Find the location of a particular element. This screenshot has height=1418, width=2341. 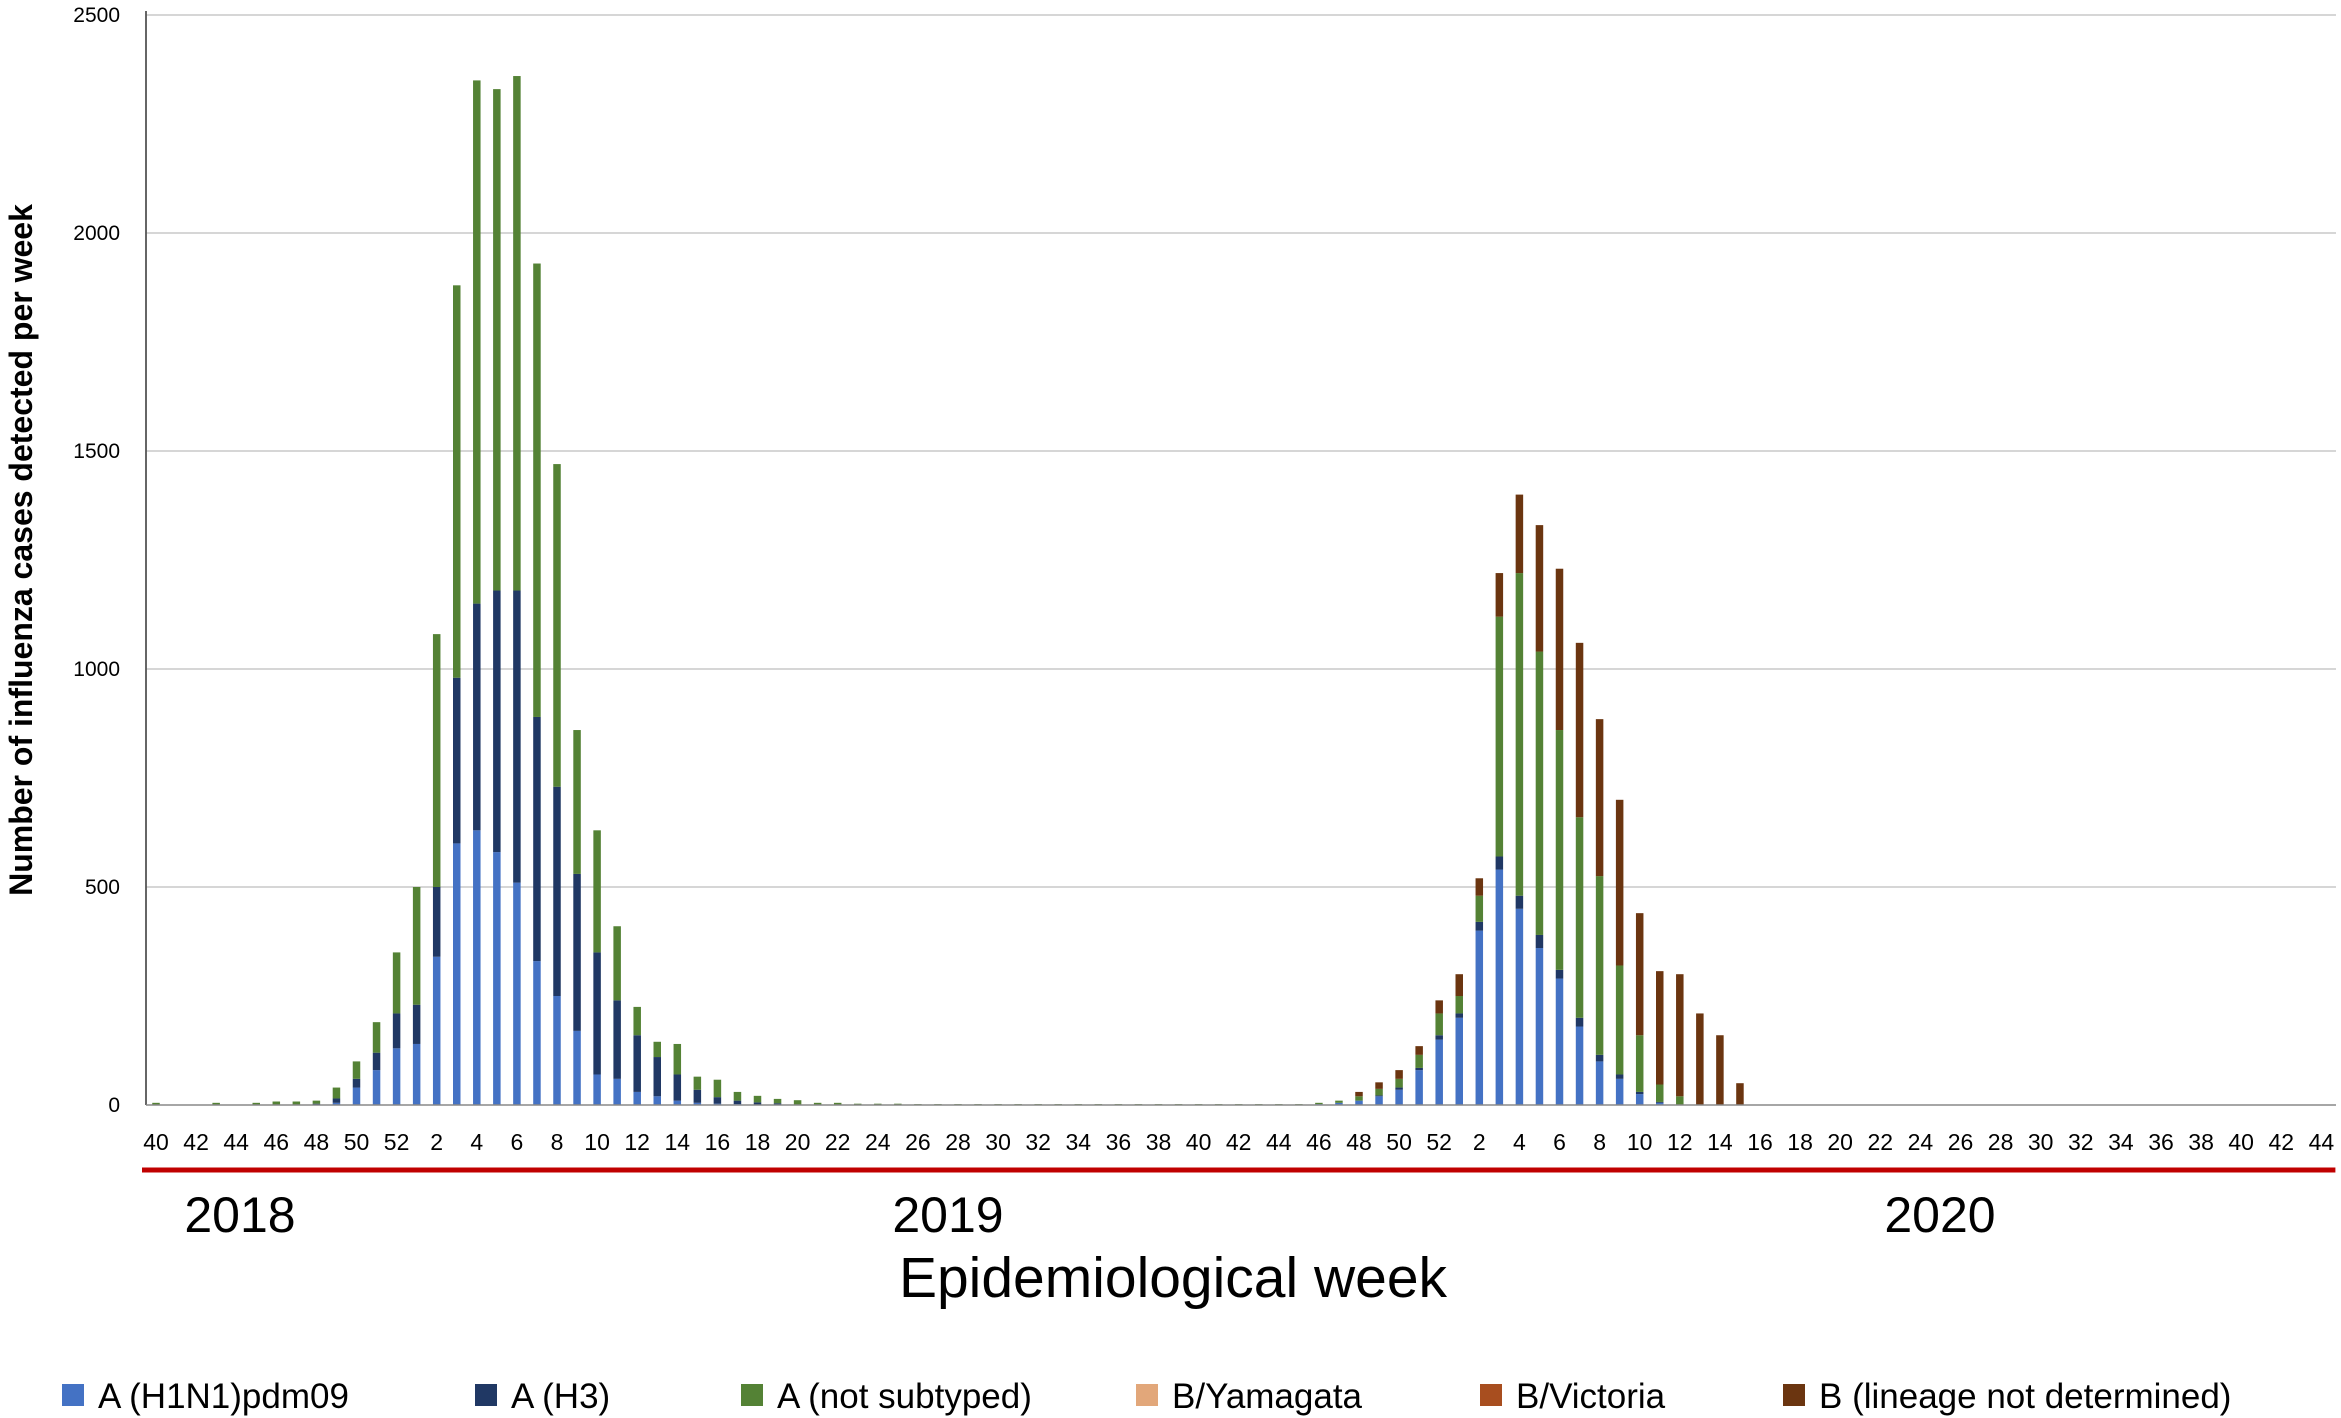

x-tick-label: 28 is located at coordinates (958, 1142).